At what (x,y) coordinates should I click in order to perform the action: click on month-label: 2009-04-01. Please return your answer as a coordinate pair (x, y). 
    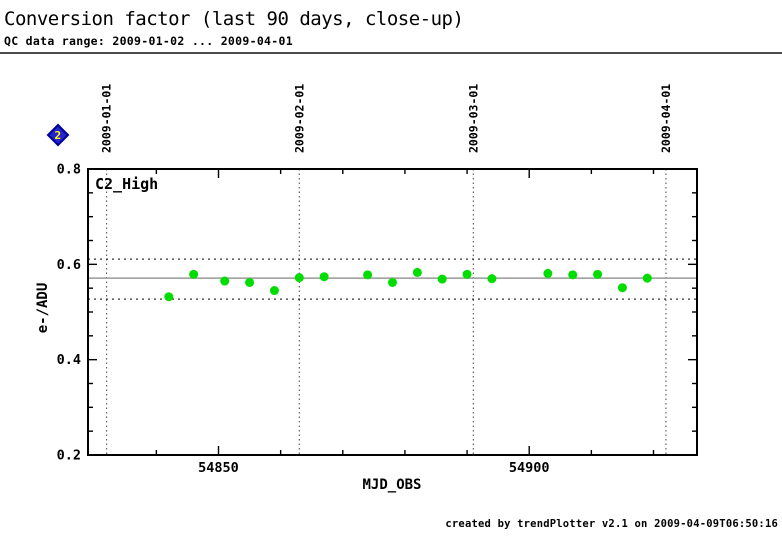
    Looking at the image, I should click on (666, 118).